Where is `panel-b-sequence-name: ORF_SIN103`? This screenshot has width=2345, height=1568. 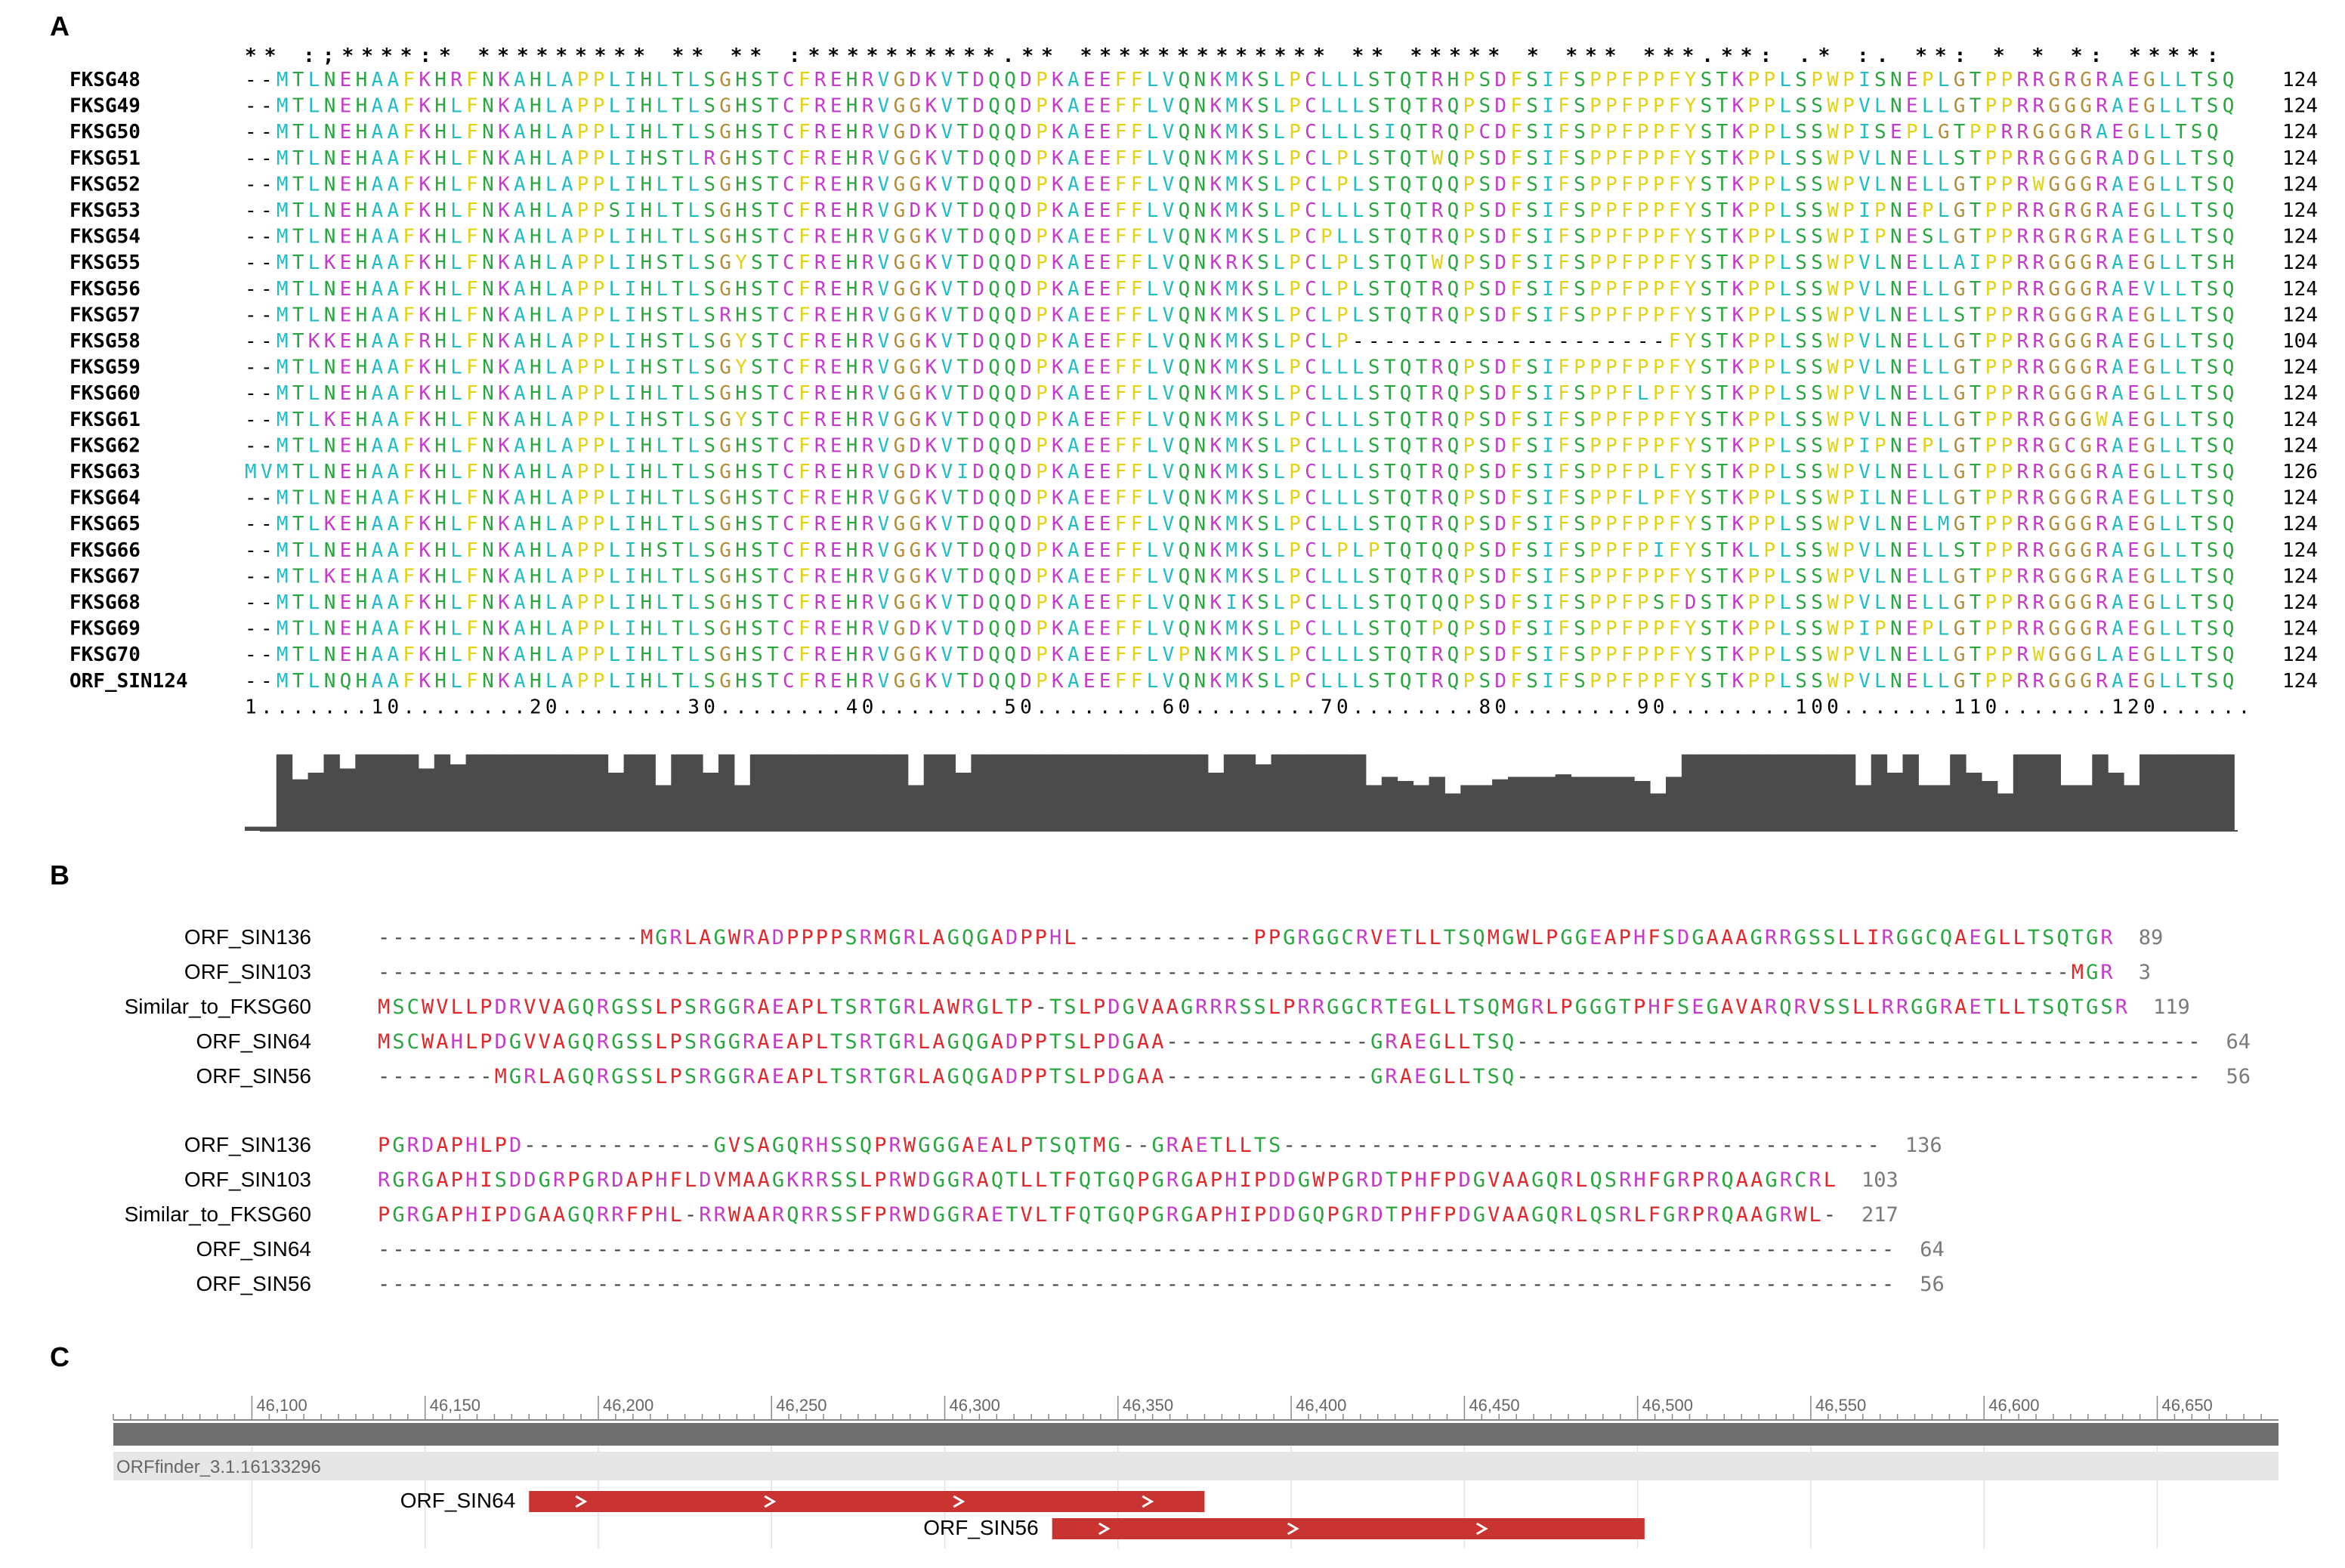
panel-b-sequence-name: ORF_SIN103 is located at coordinates (247, 971).